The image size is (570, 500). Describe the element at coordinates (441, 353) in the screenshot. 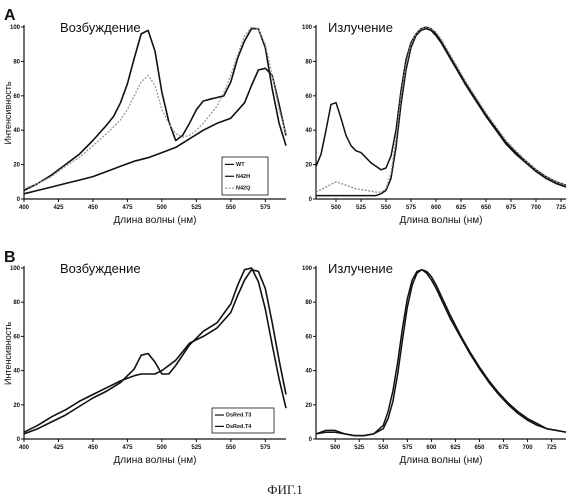

I see `series-line-dsred-t4` at that location.